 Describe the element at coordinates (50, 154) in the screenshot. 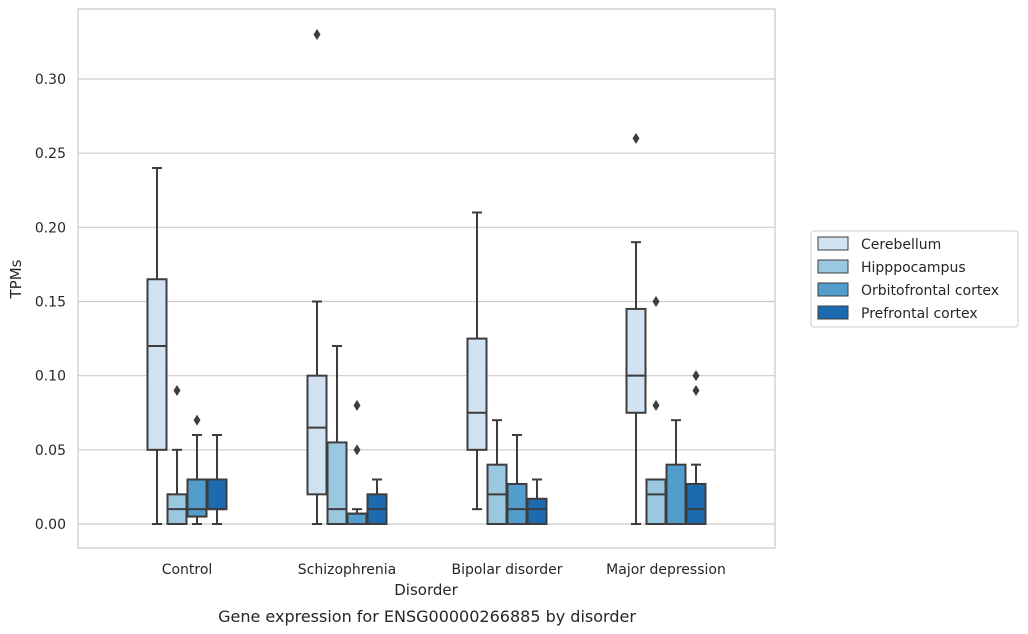

I see `y-tick-label: 0.25` at that location.